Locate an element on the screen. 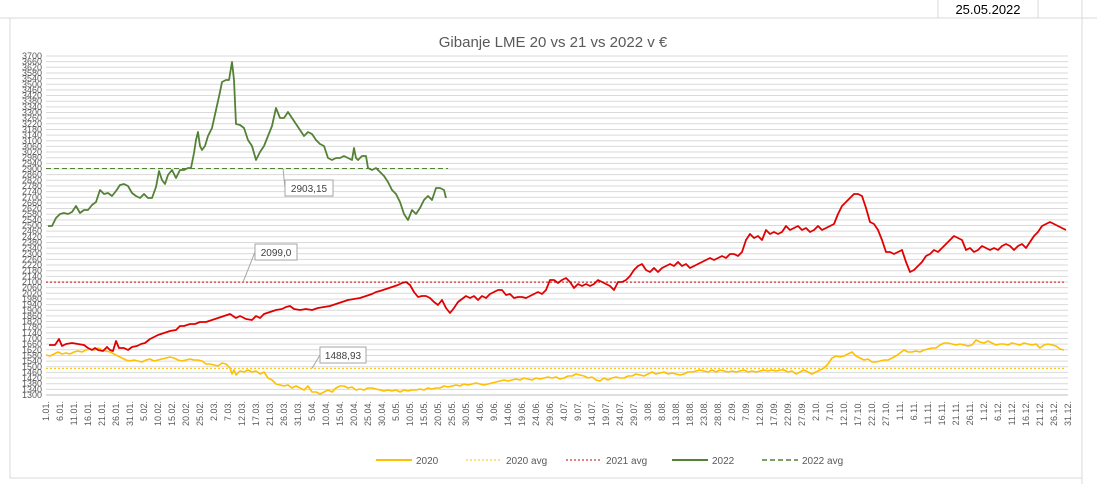 This screenshot has width=1097, height=484. x-tick-label: 7.09. is located at coordinates (746, 411).